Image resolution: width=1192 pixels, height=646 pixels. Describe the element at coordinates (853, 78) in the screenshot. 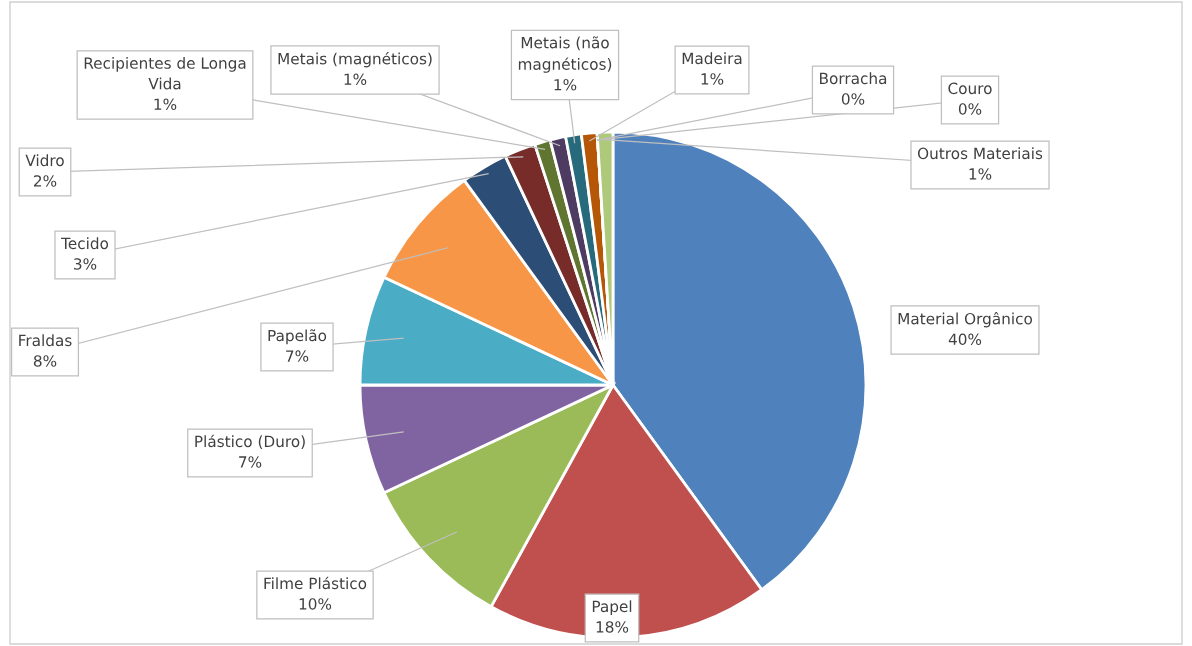

I see `category-label: Borracha` at that location.